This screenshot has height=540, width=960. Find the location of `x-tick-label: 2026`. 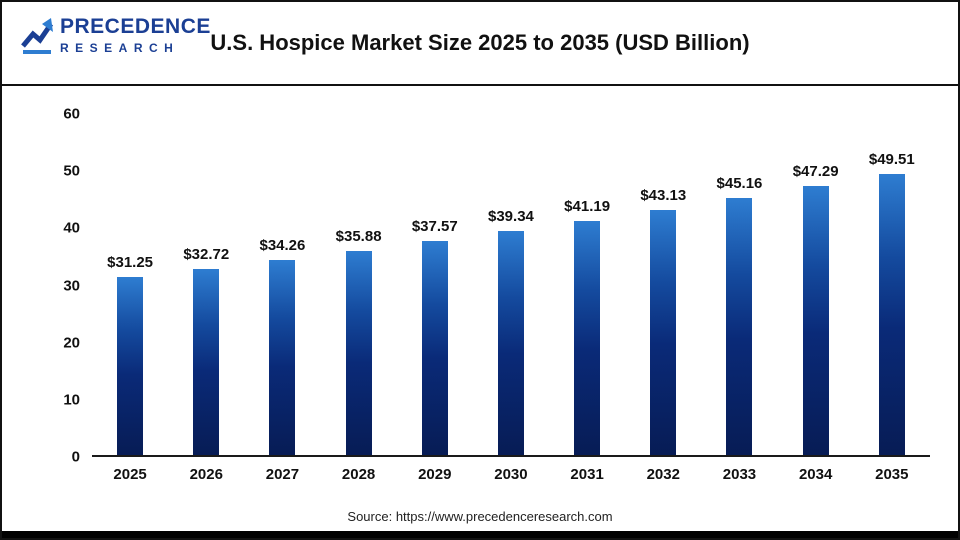

x-tick-label: 2026 is located at coordinates (206, 474).